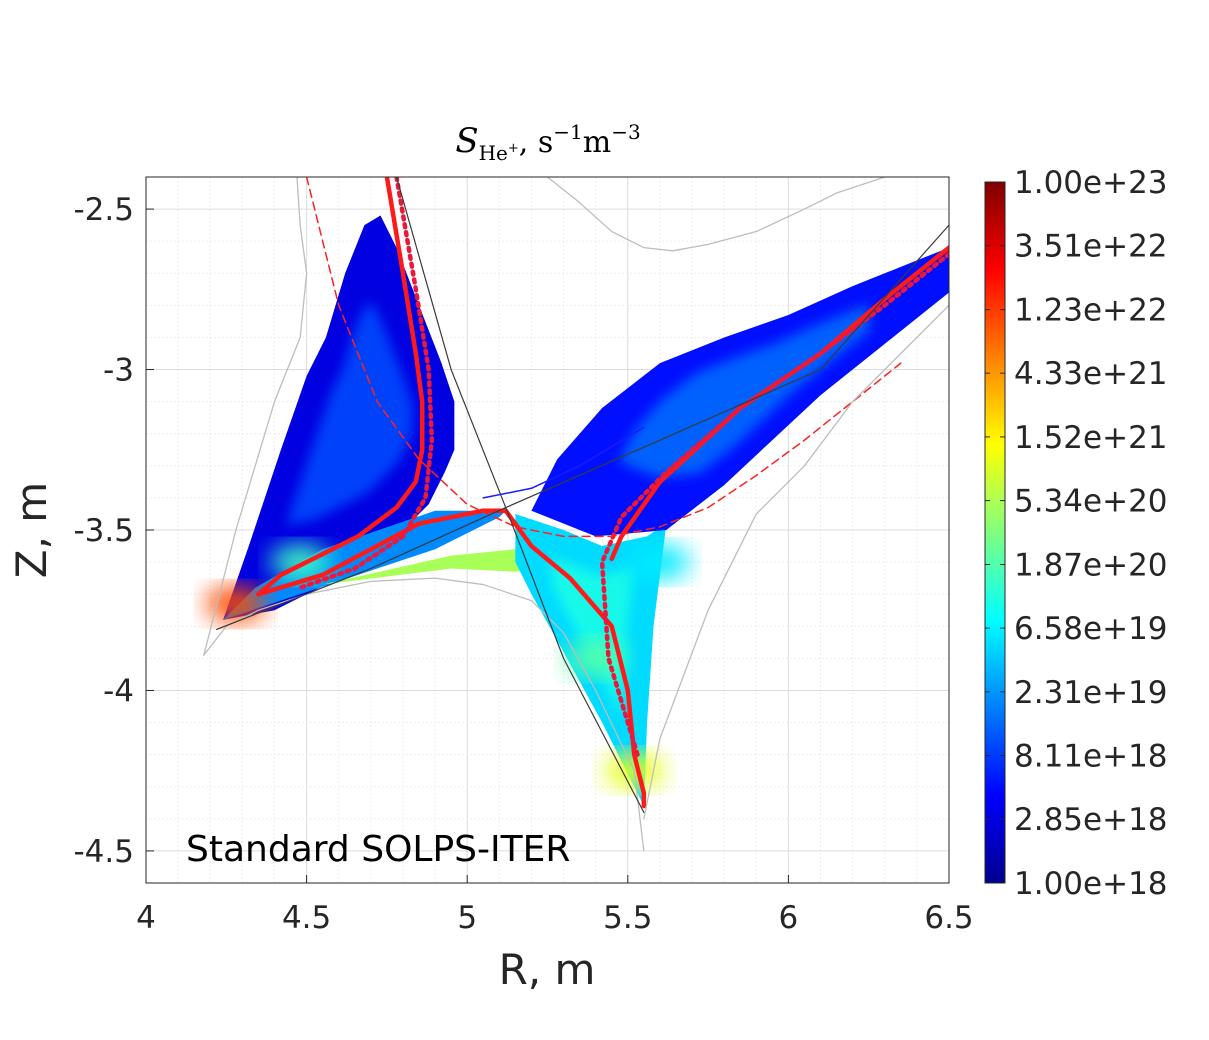  I want to click on colorbar-tick-label: 8.11e+18, so click(1091, 757).